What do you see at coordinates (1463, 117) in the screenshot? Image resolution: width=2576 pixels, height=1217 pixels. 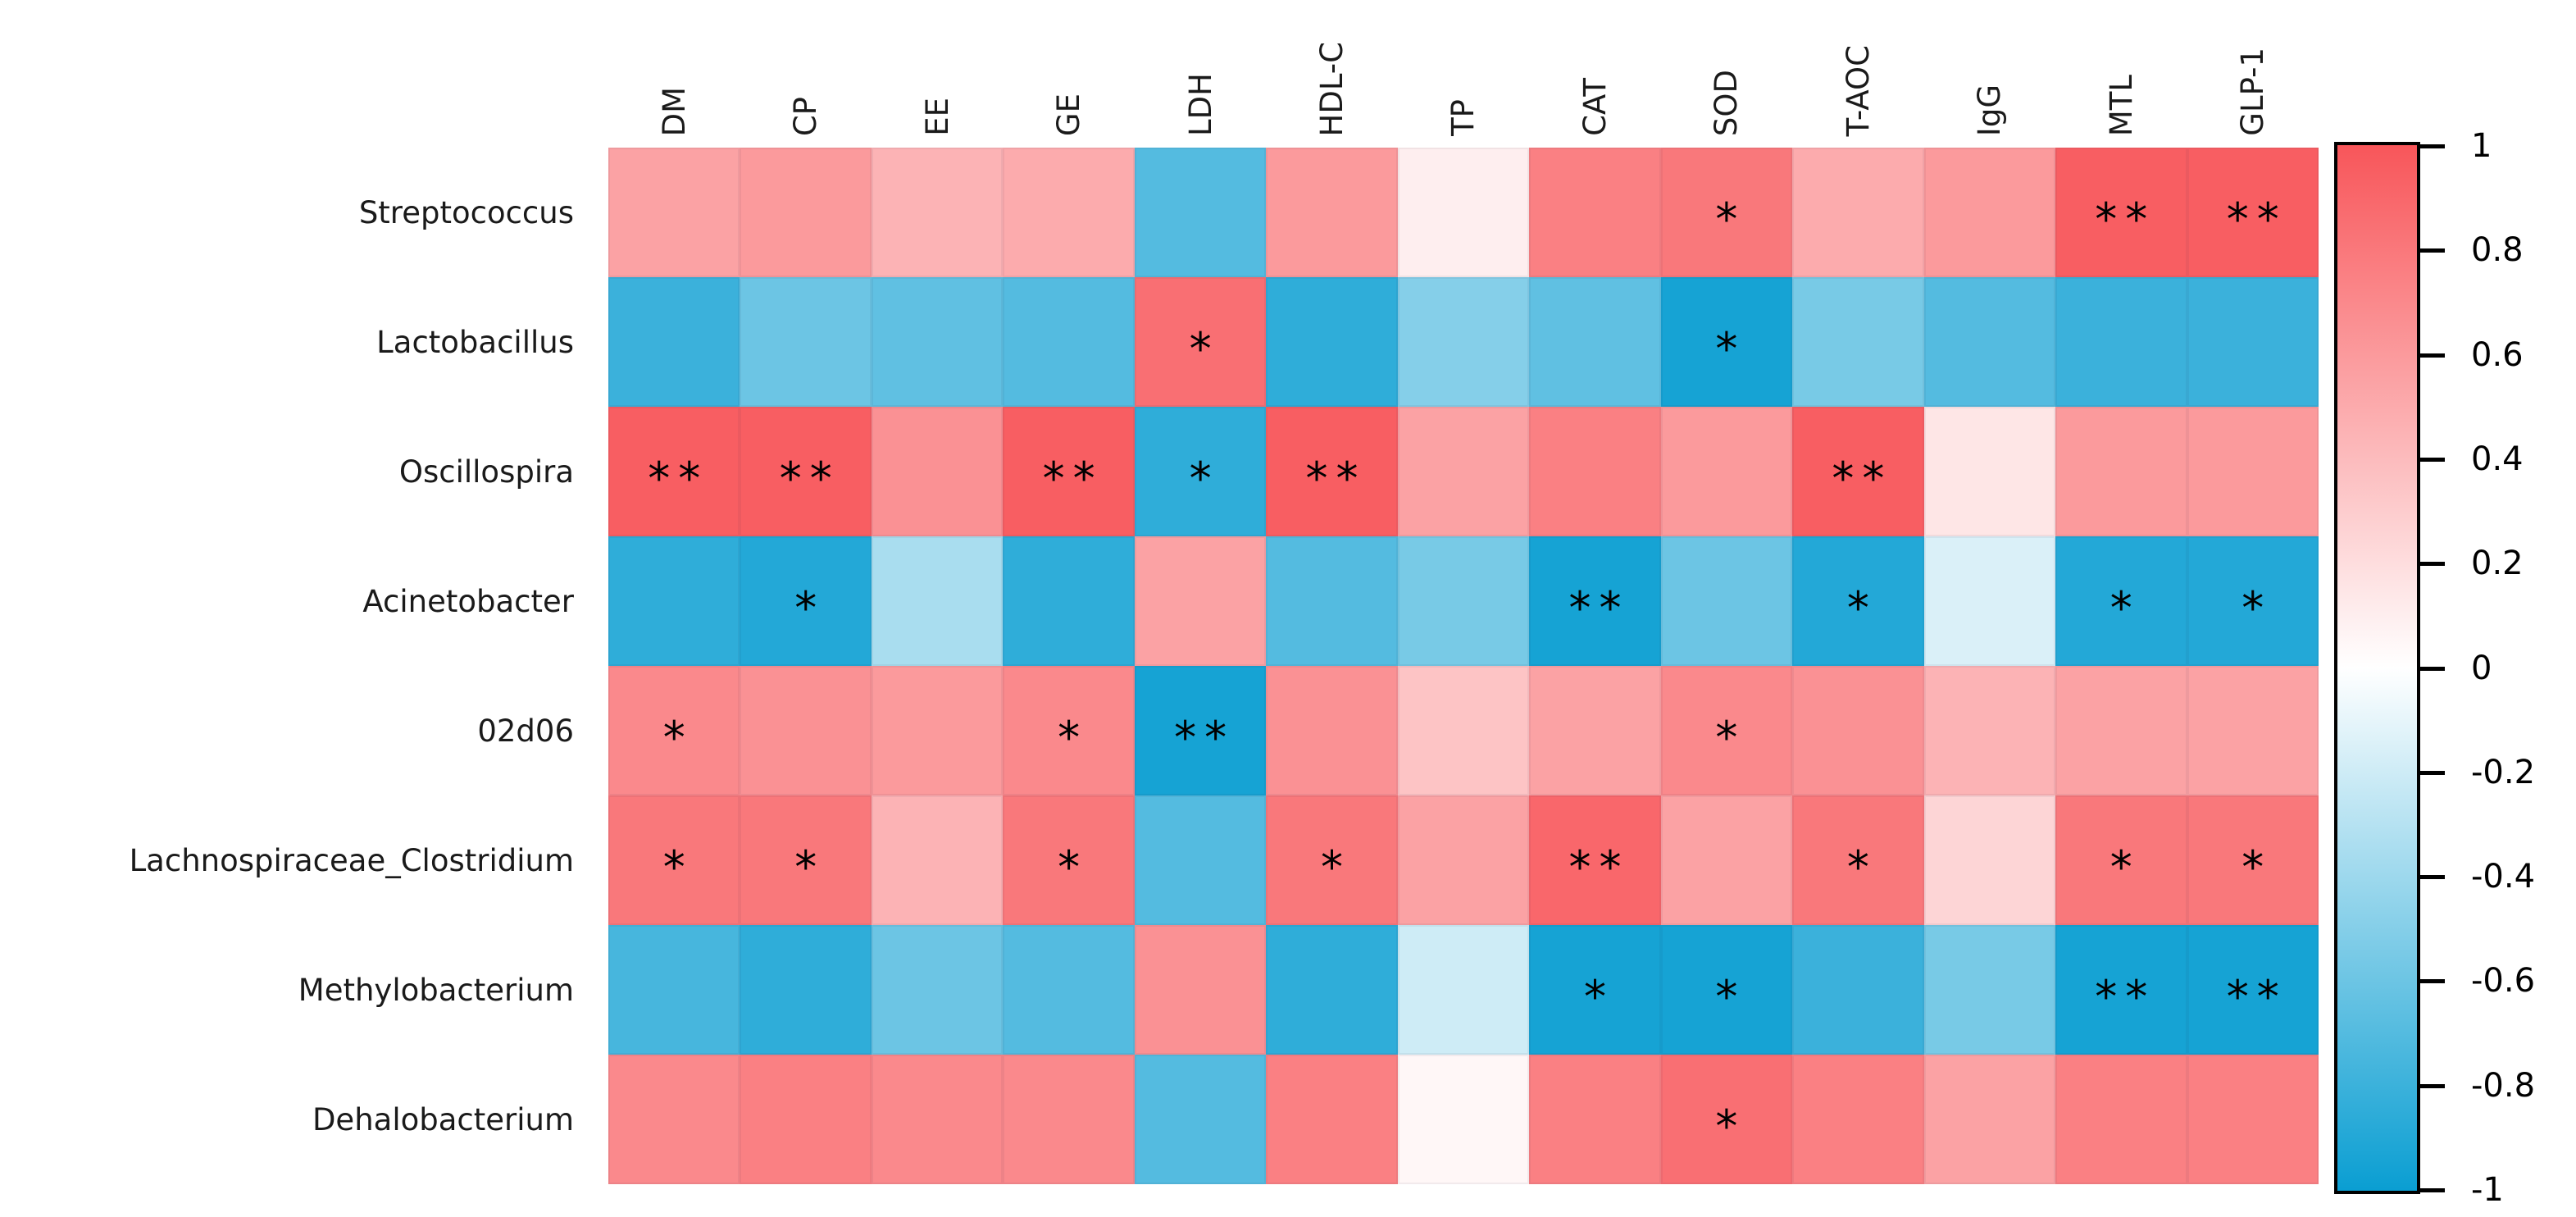 I see `col-label-text: TP` at bounding box center [1463, 117].